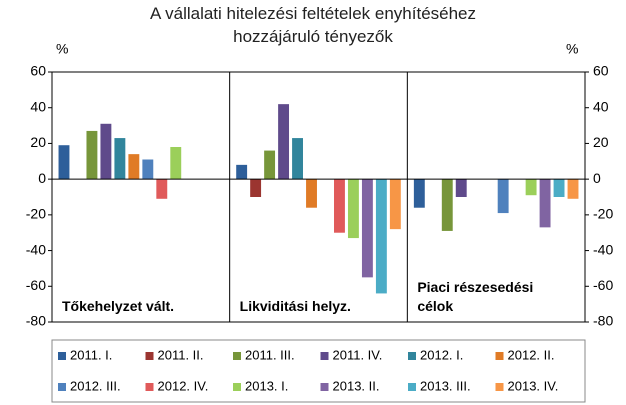 The height and width of the screenshot is (405, 626). I want to click on y-tick-label: 20, so click(38, 142).